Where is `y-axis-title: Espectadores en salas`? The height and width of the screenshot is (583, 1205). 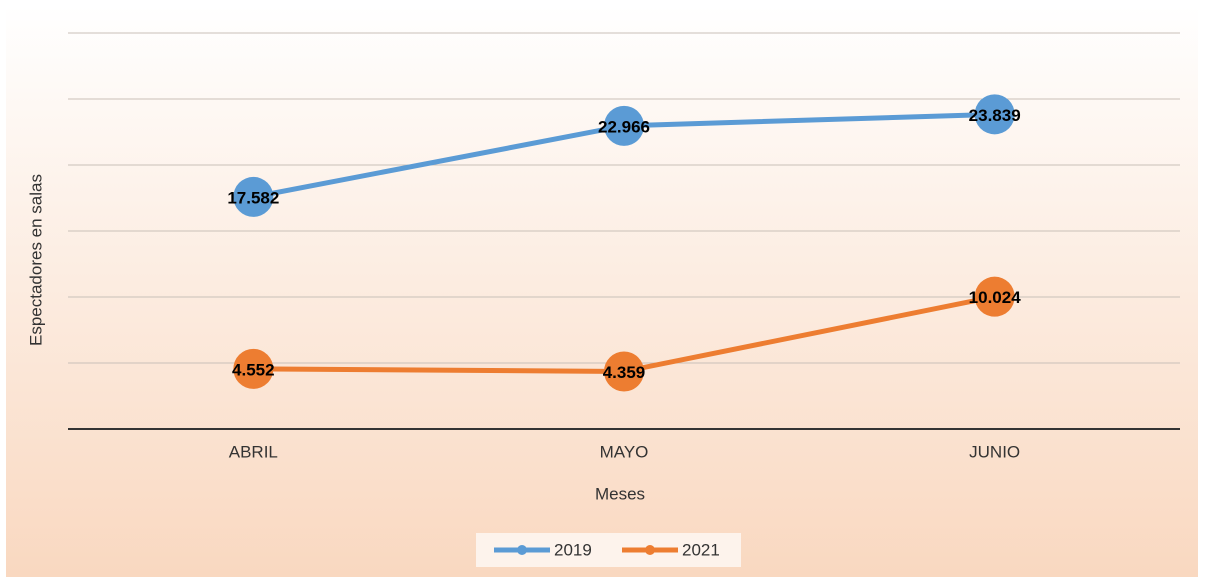
y-axis-title: Espectadores en salas is located at coordinates (35, 260).